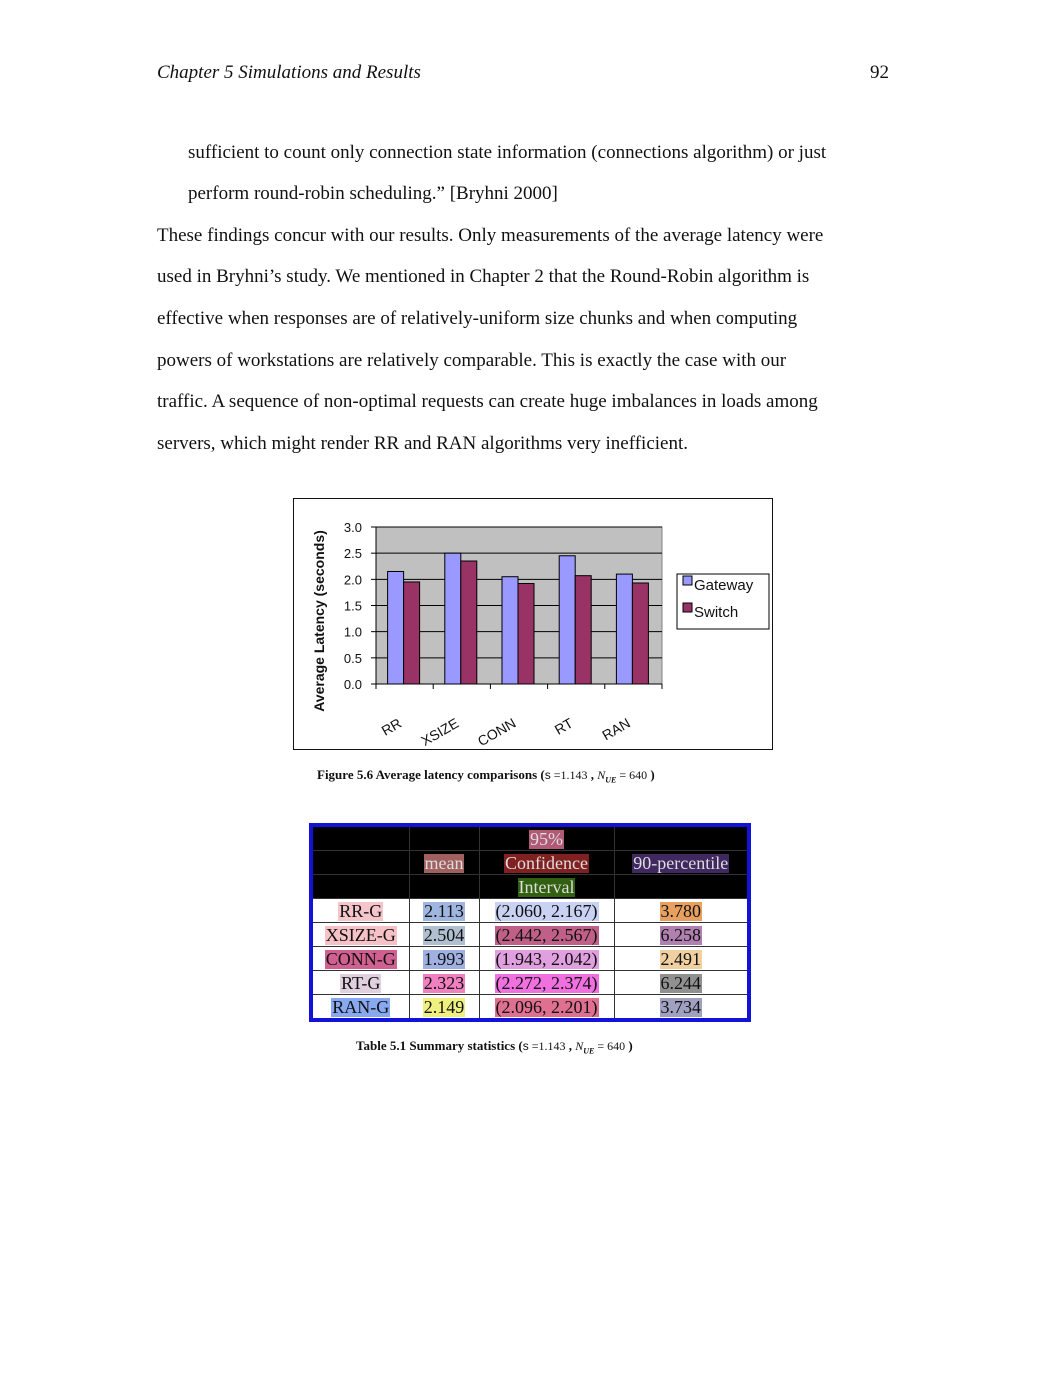  What do you see at coordinates (353, 527) in the screenshot?
I see `y-tick-label: 3.0` at bounding box center [353, 527].